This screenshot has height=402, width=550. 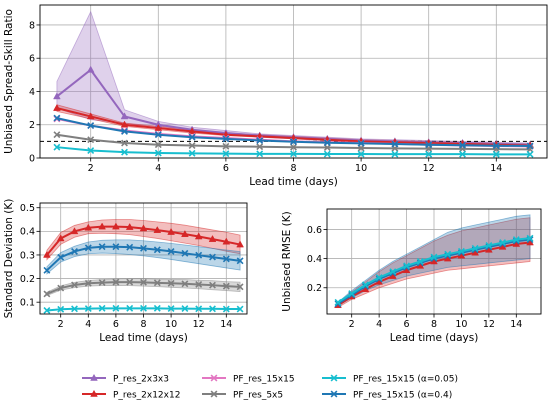 What do you see at coordinates (146, 395) in the screenshot?
I see `legend-label: P_res_2x12x12` at bounding box center [146, 395].